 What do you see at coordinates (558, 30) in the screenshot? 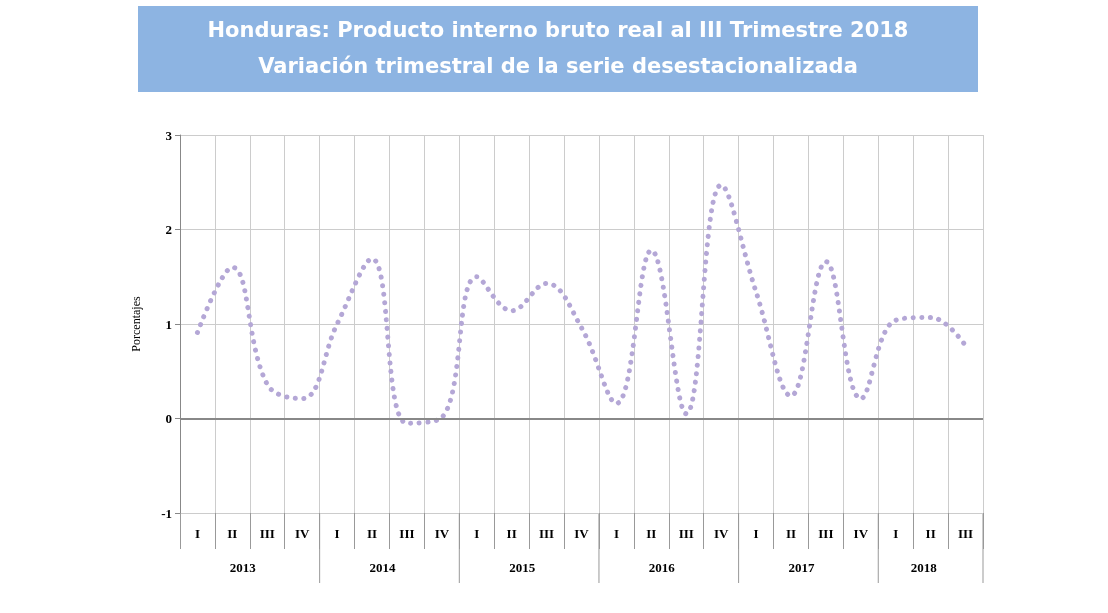
I see `chart-title: Honduras: Producto interno bruto real al III Trimestre 2018` at bounding box center [558, 30].